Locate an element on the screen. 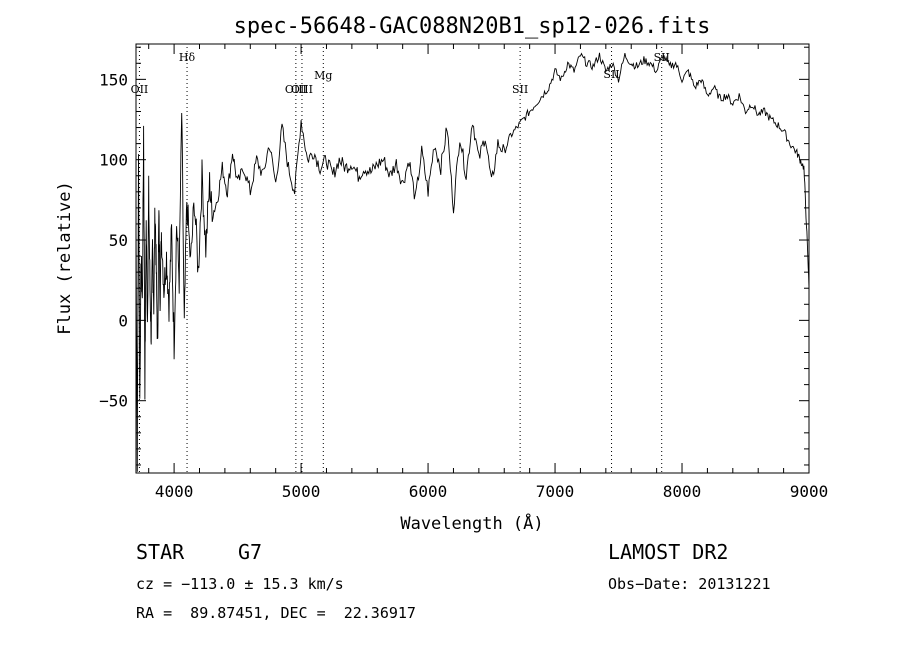 Image resolution: width=900 pixels, height=650 pixels. chart-title: spec-56648-GAC088N20B1_sp12-026.fits is located at coordinates (472, 26).